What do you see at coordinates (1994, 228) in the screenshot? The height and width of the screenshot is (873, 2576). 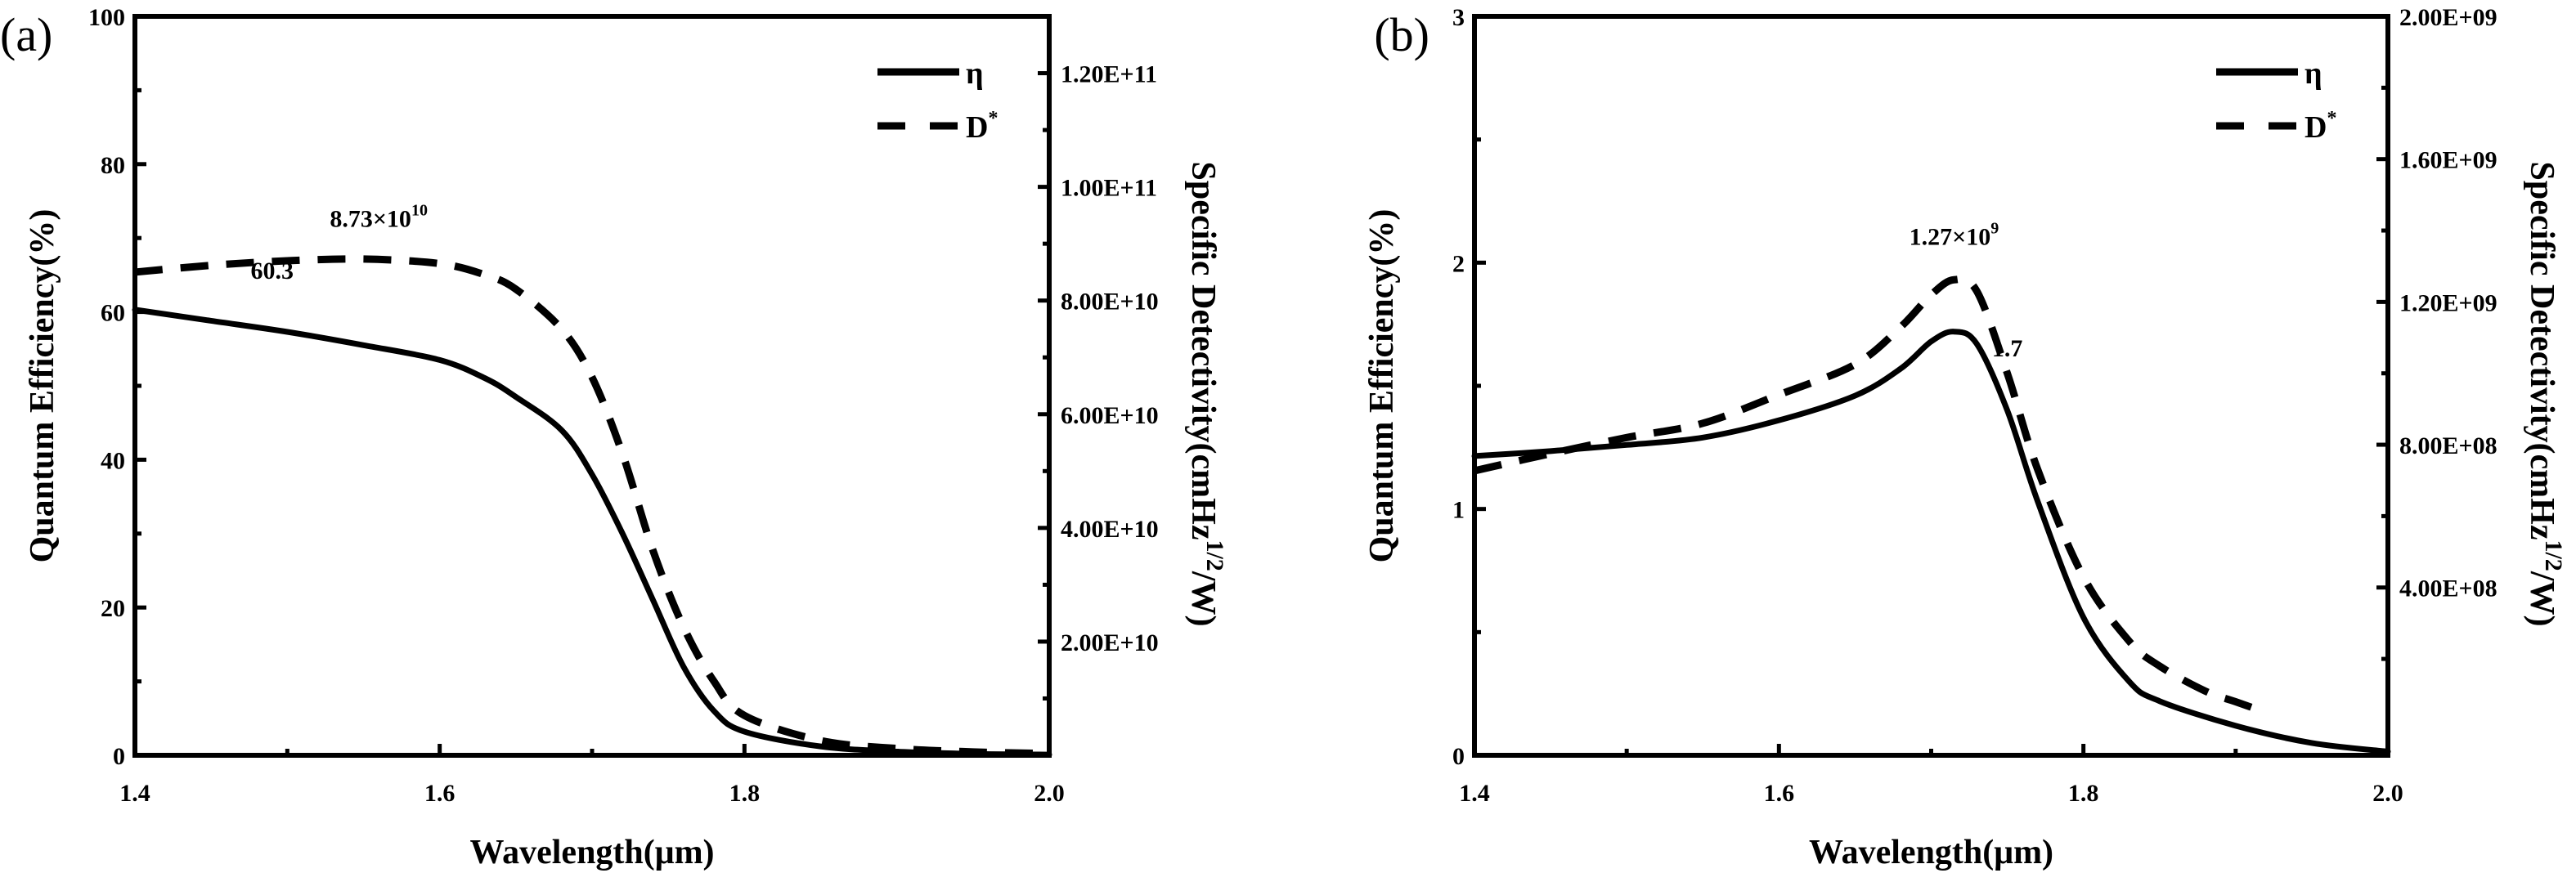 I see `annotation-sup: 9` at bounding box center [1994, 228].